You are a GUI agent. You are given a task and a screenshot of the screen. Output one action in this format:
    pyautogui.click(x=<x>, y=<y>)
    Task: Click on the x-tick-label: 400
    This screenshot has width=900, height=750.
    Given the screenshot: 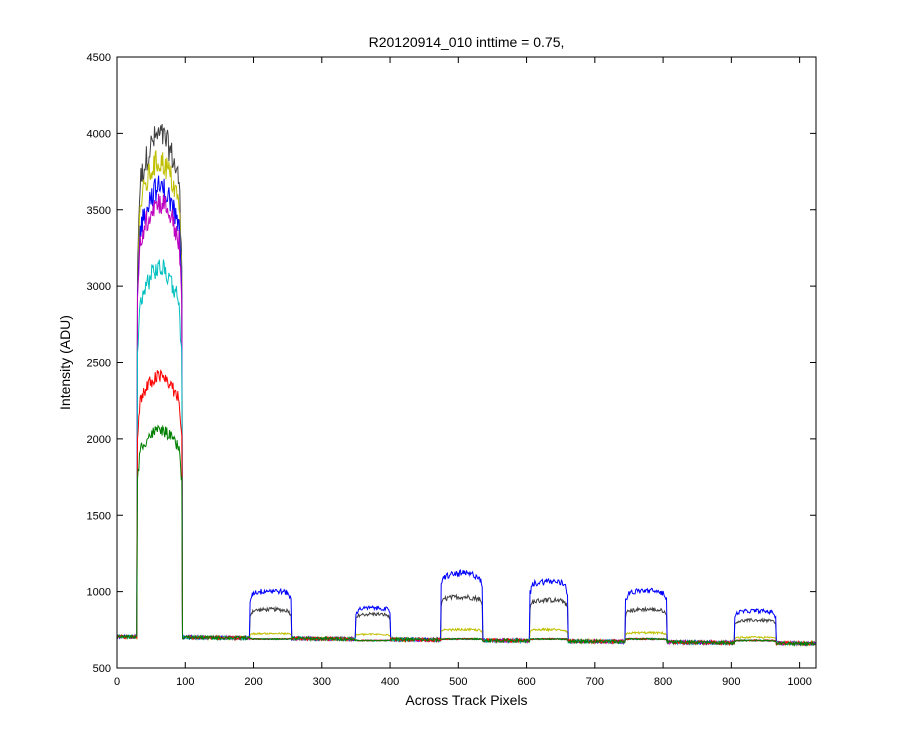 What is the action you would take?
    pyautogui.click(x=390, y=682)
    